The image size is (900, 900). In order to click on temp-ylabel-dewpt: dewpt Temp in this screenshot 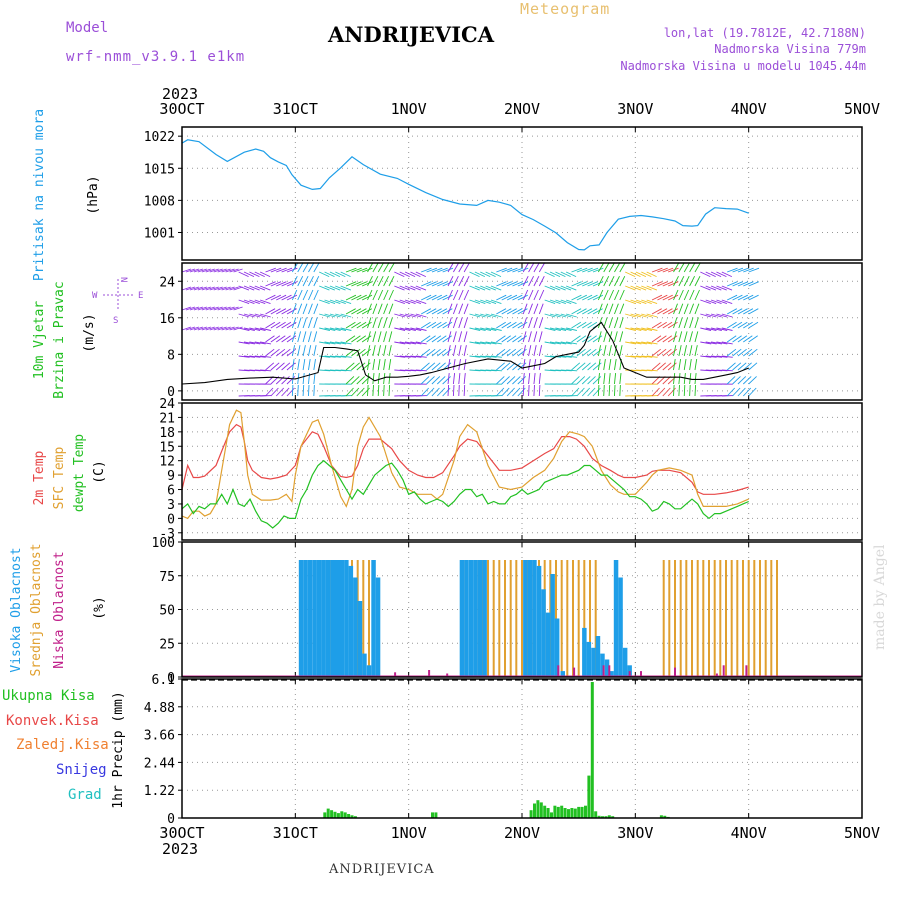, I will do `click(79, 473)`.